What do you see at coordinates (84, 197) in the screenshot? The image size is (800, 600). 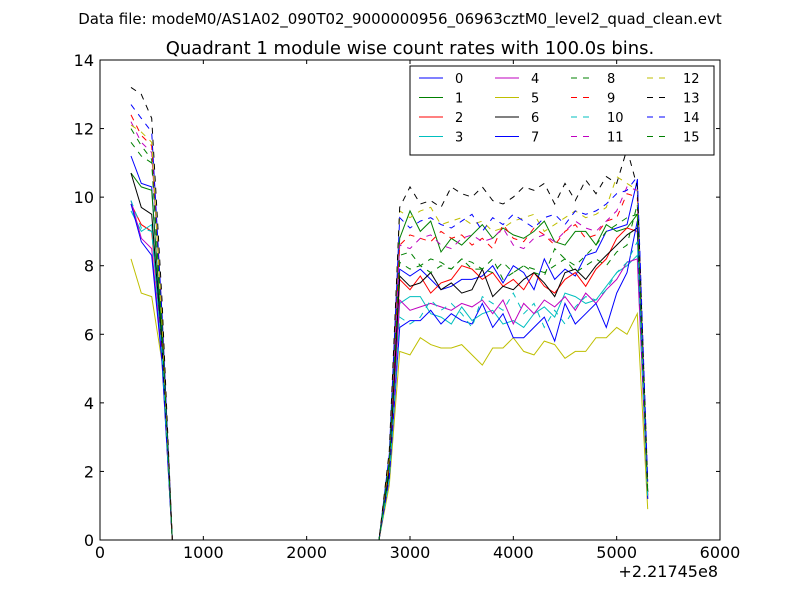 I see `y-tick-label: 10` at bounding box center [84, 197].